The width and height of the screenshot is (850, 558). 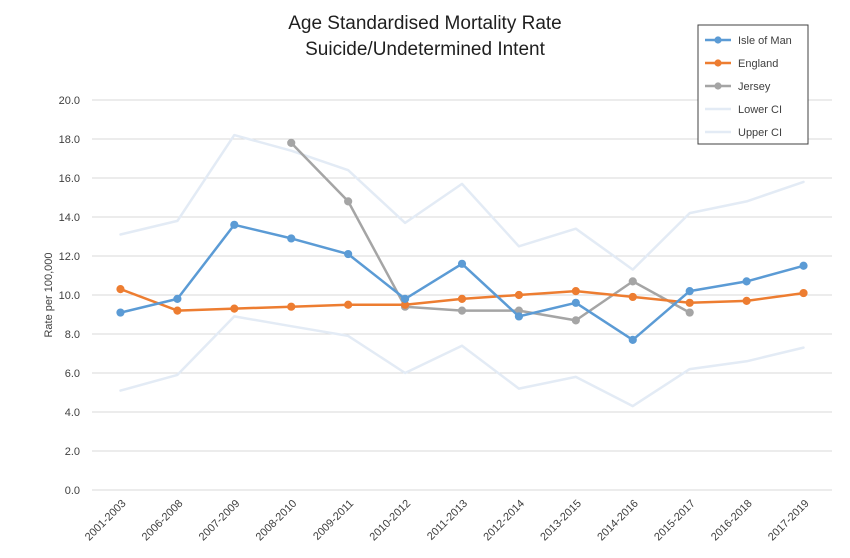 I want to click on x-tick-label: 2016-2018, so click(x=732, y=521).